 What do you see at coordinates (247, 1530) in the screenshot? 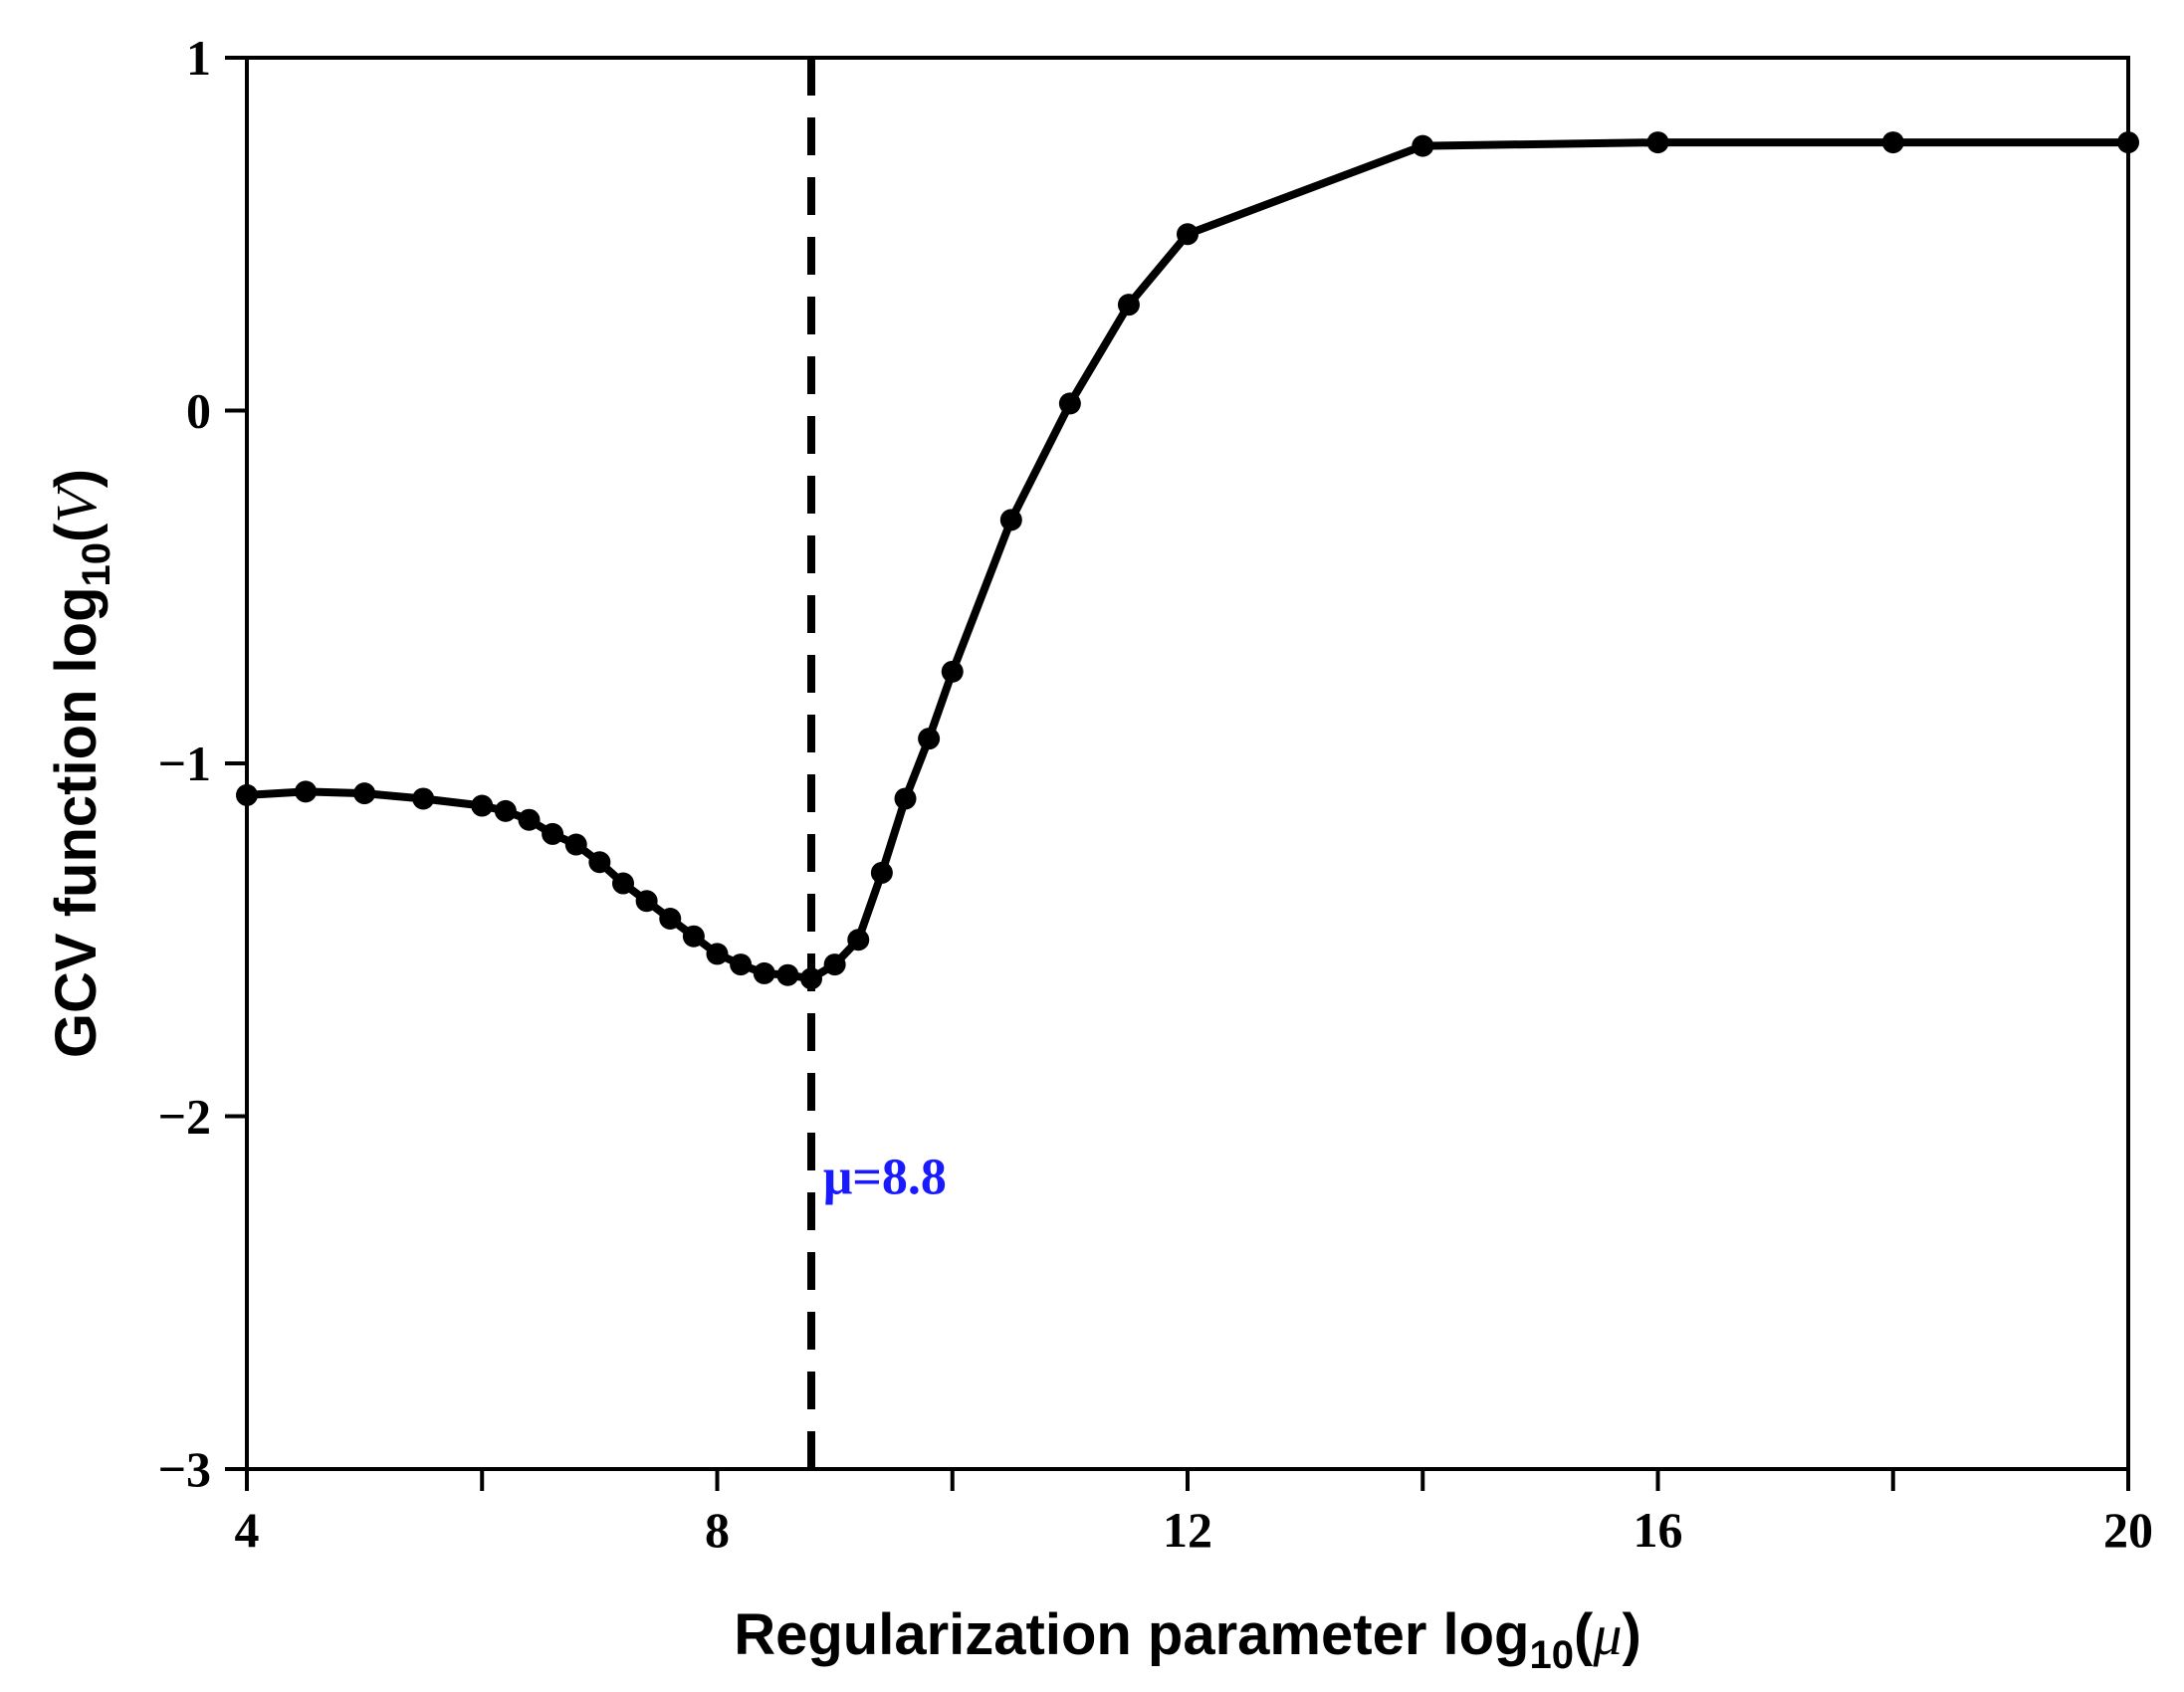
I see `x-tick-label: 4` at bounding box center [247, 1530].